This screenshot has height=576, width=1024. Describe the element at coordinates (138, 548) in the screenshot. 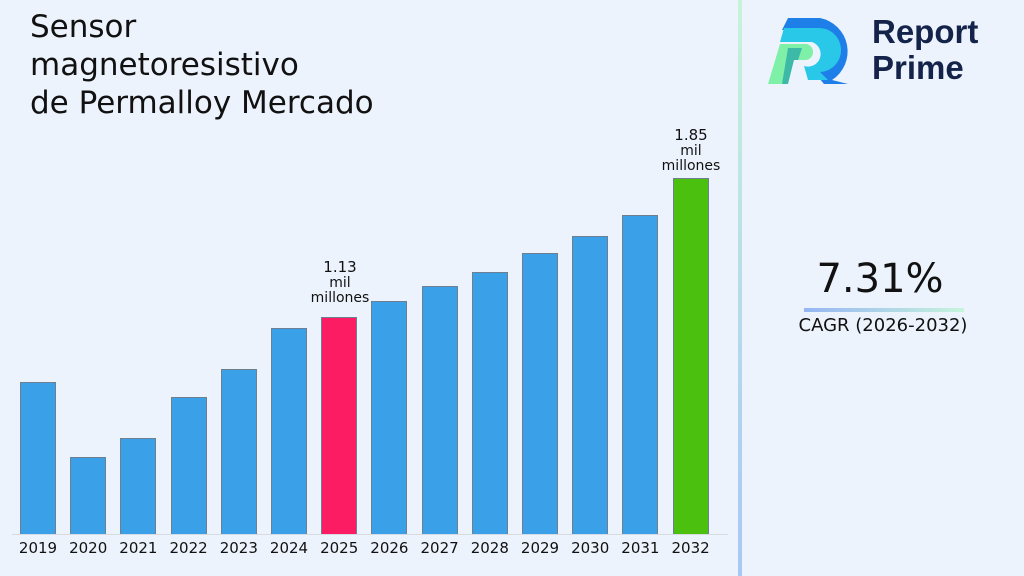

I see `x-tick-label: 2021` at that location.